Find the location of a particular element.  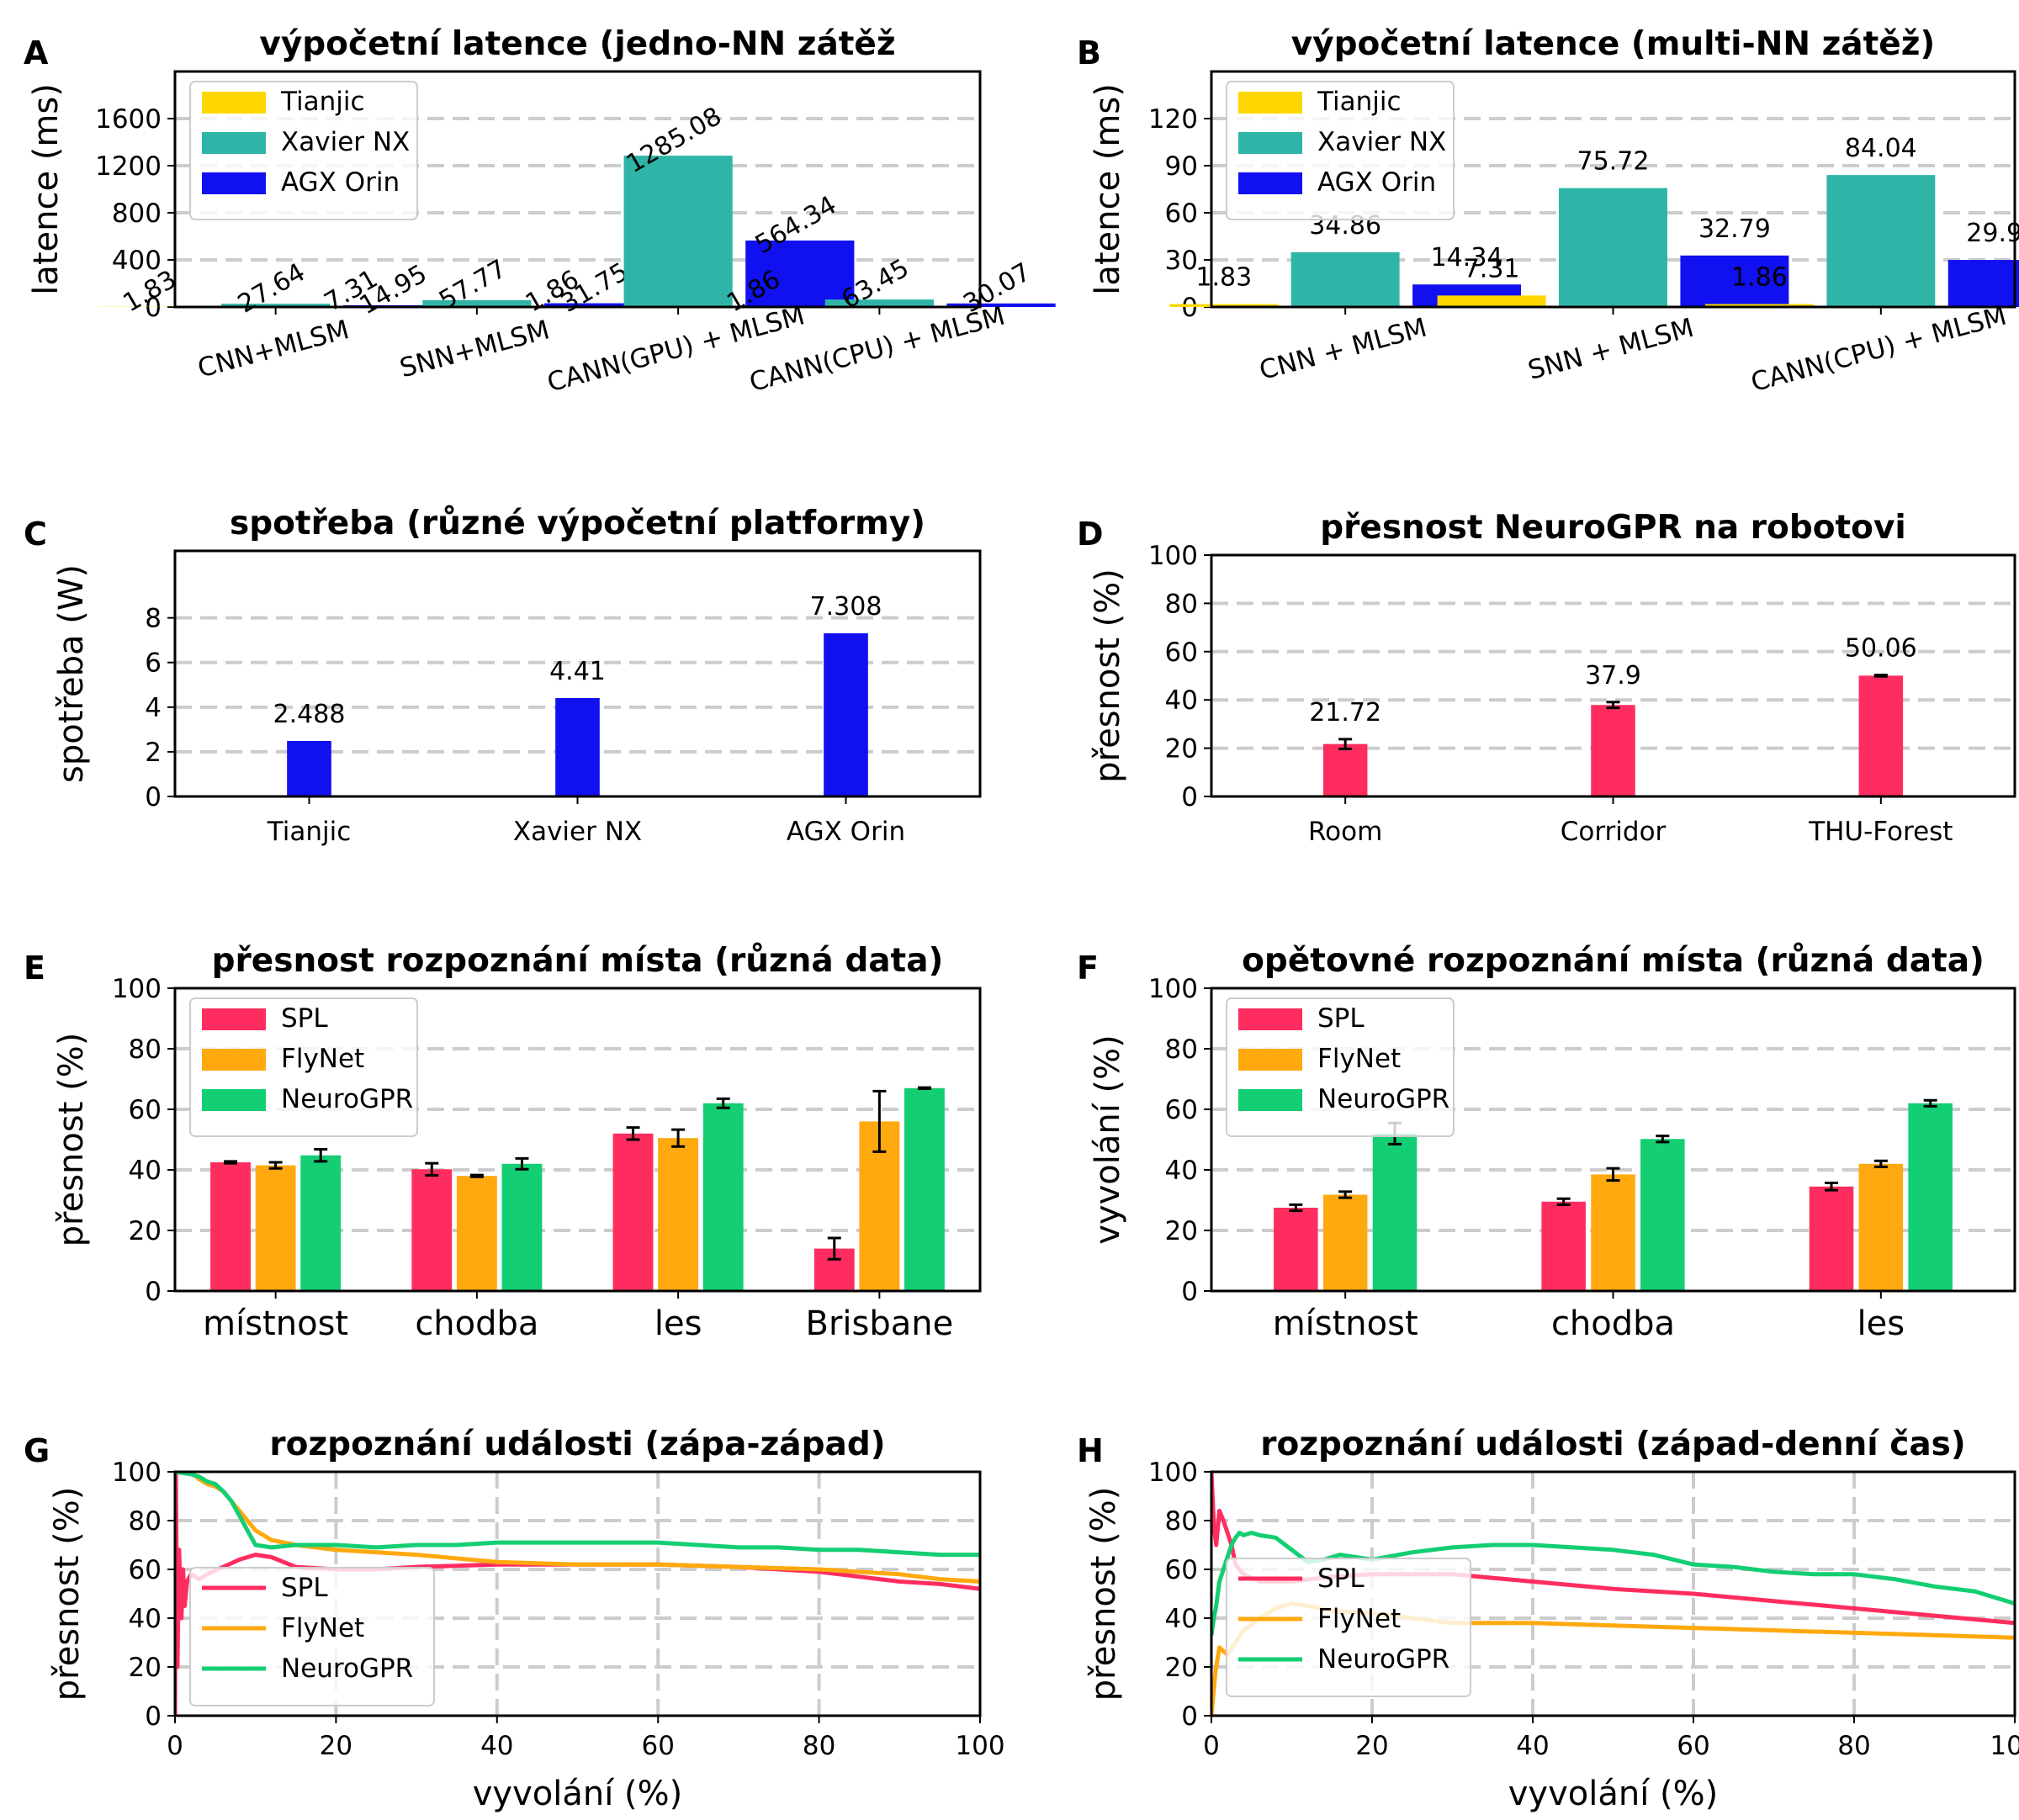

x-tick-label: chodba is located at coordinates (1613, 1323).